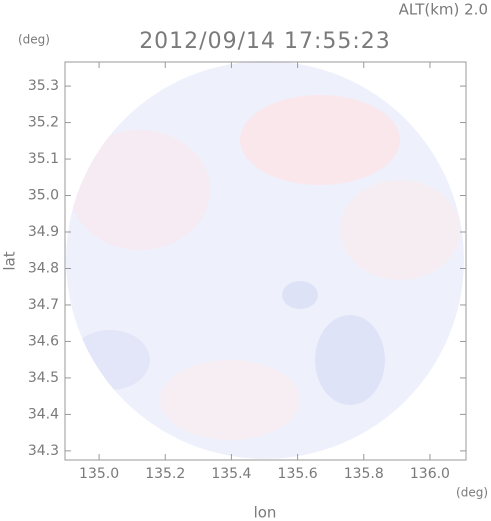 The height and width of the screenshot is (521, 491). What do you see at coordinates (364, 474) in the screenshot?
I see `x-tick-label: 135.8` at bounding box center [364, 474].